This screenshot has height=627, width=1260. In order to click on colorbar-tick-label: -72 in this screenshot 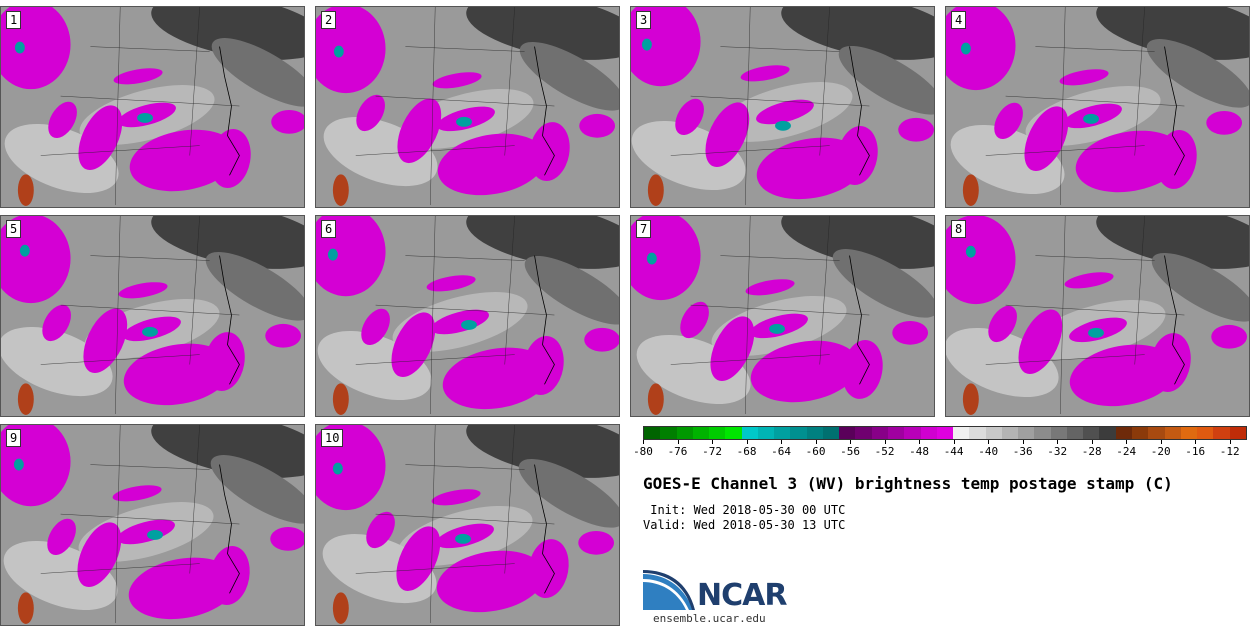, I will do `click(712, 451)`.